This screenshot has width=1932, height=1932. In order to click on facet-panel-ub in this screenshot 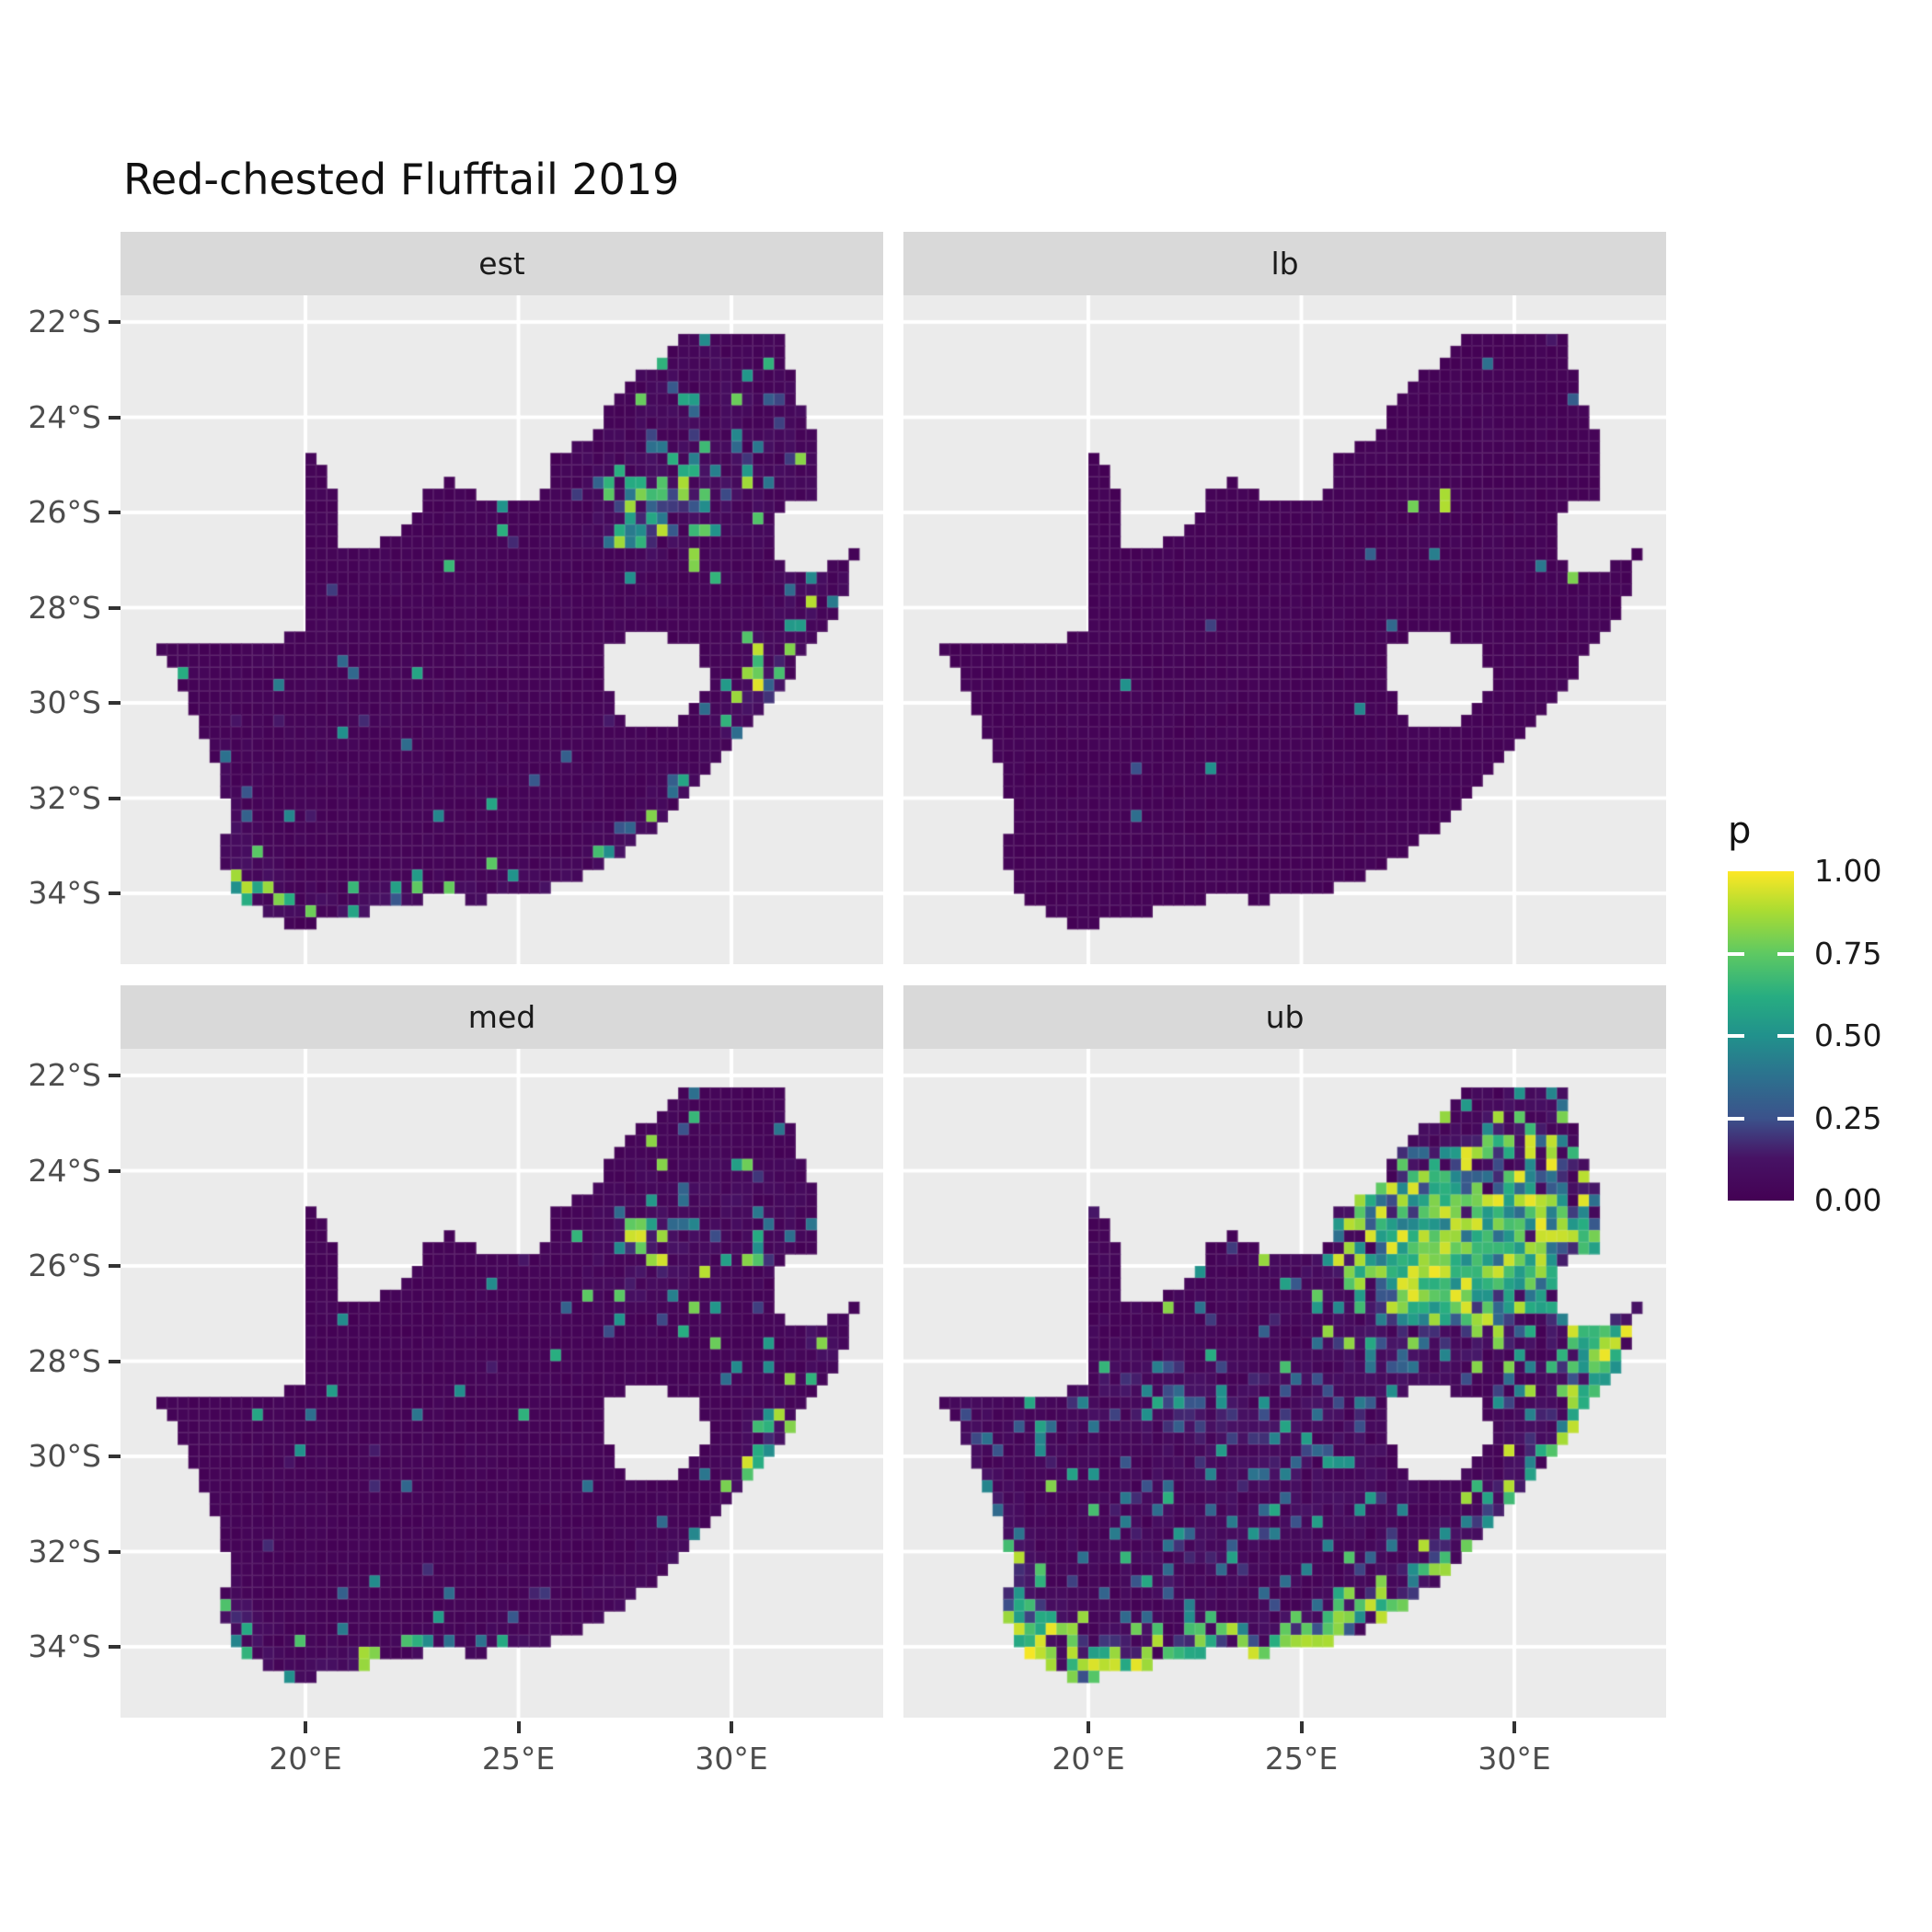, I will do `click(1284, 1383)`.